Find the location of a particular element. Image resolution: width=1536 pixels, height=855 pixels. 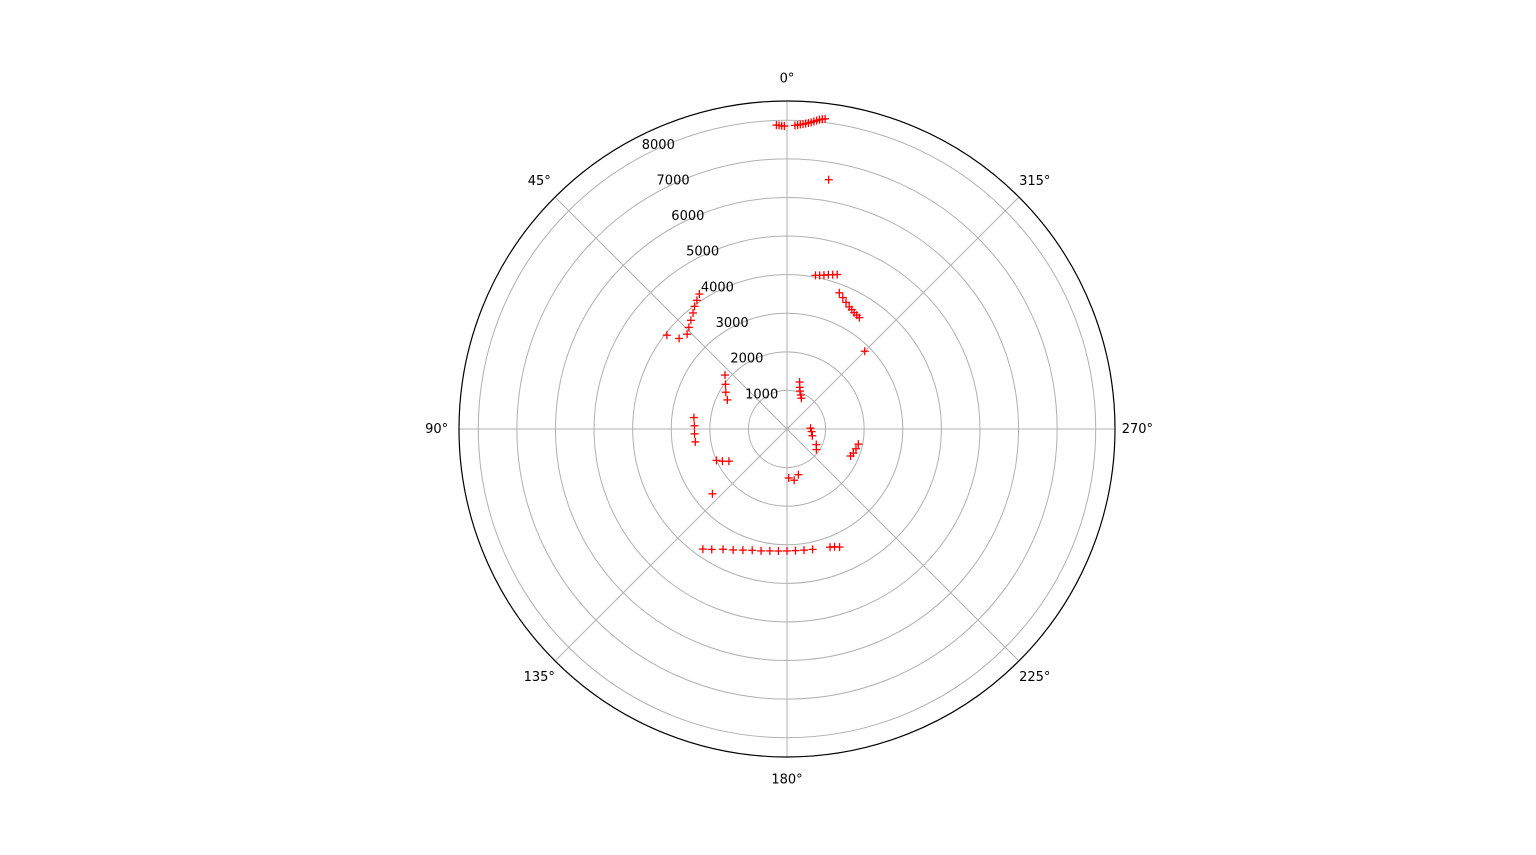

r-tick-label: 4000 is located at coordinates (717, 287).